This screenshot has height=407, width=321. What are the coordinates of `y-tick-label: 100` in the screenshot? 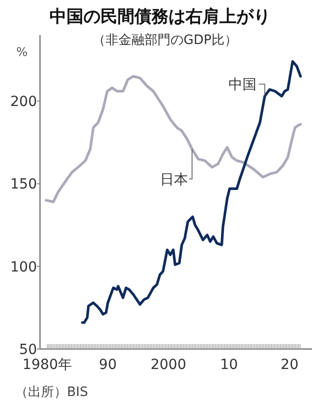 It's located at (23, 267).